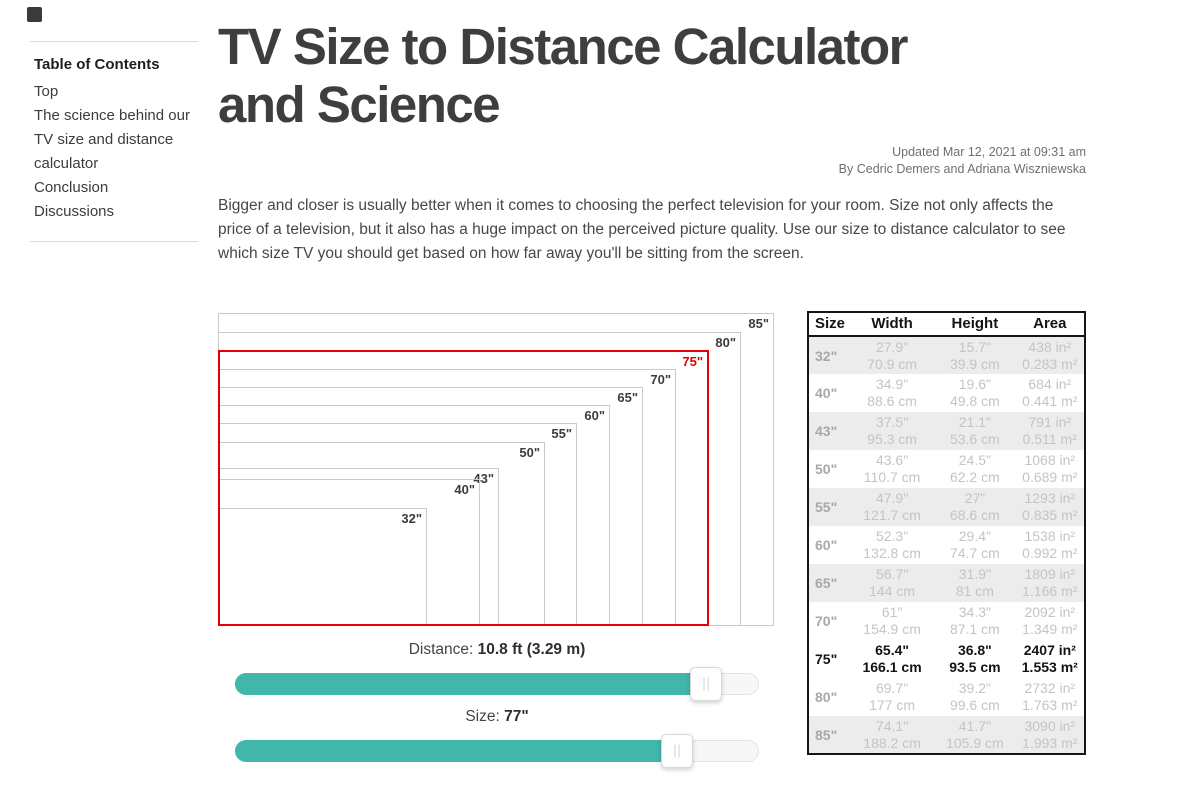 Image resolution: width=1198 pixels, height=786 pixels. Describe the element at coordinates (516, 716) in the screenshot. I see `size-value: 77"` at that location.